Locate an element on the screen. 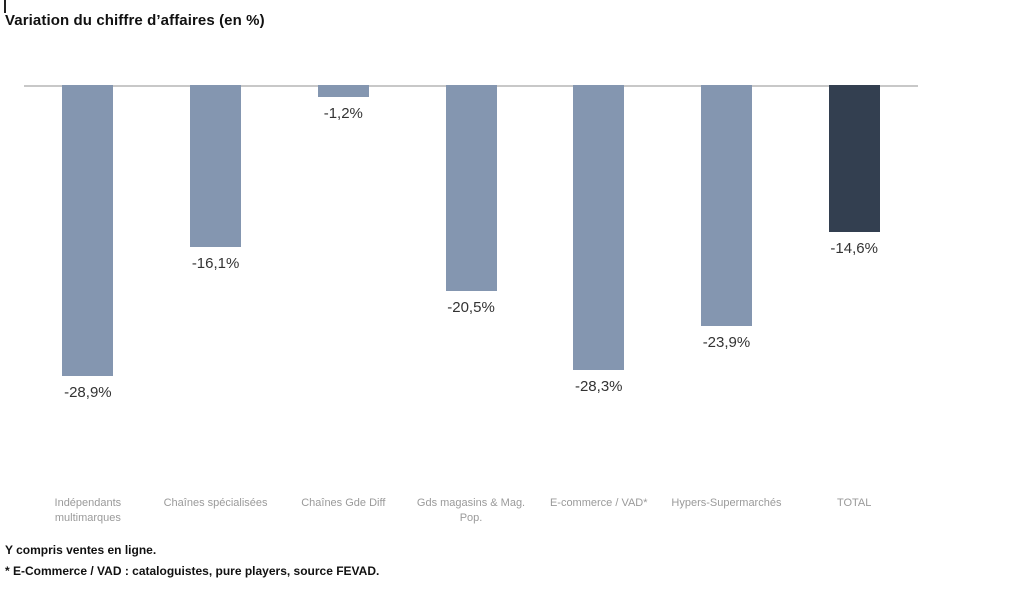  category-cell-1: Indépendants multimarques is located at coordinates (88, 511).